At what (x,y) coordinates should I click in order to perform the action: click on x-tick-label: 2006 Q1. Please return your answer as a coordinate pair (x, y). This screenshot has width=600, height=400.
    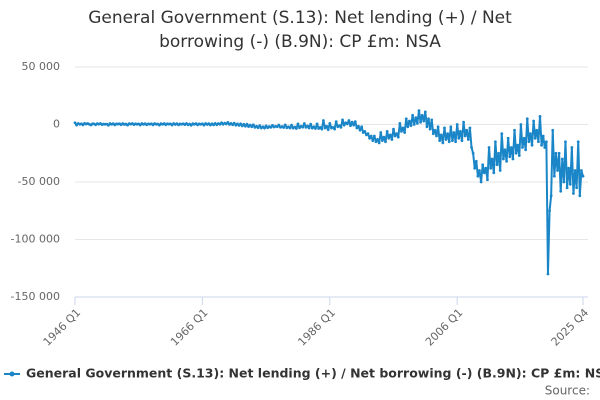
    Looking at the image, I should click on (444, 327).